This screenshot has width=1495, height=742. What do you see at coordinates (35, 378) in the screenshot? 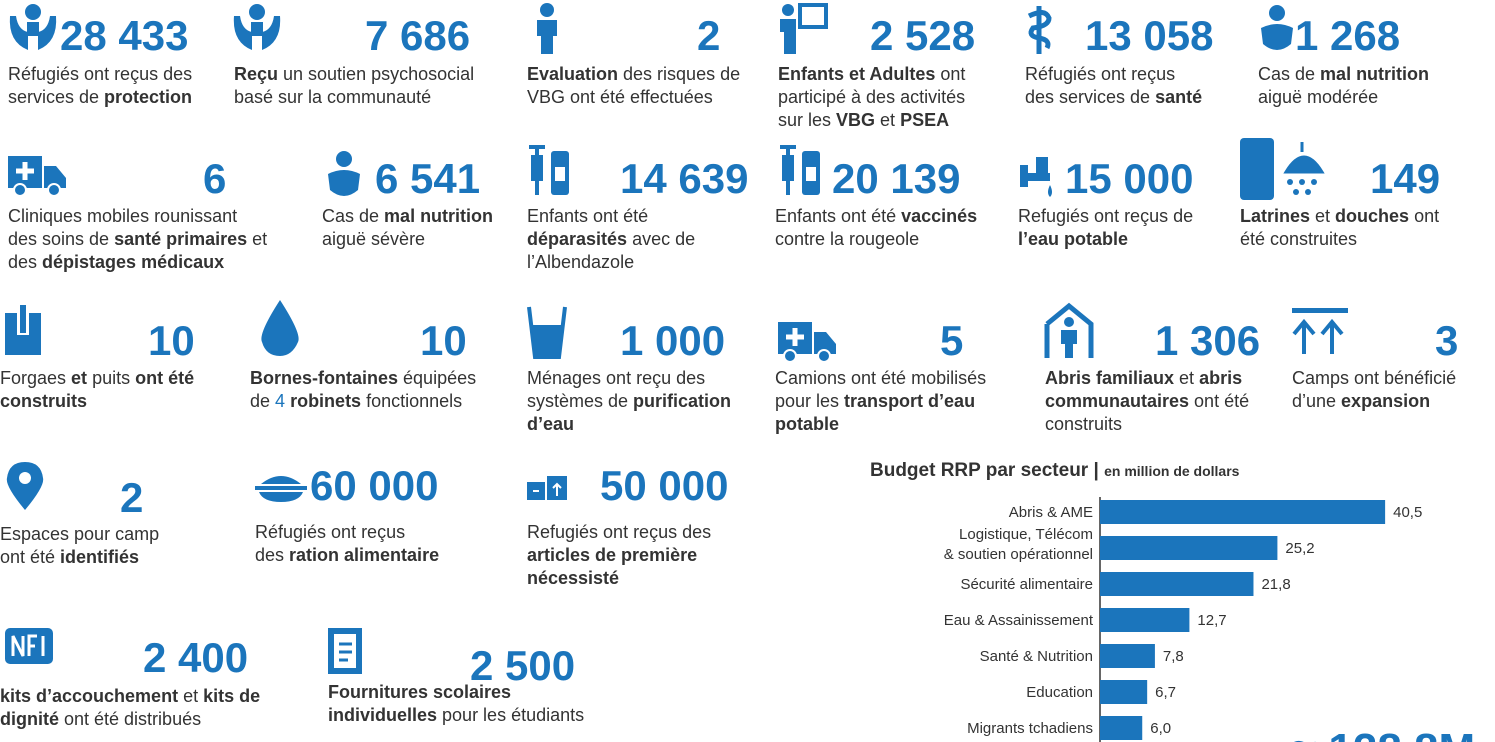
I see `description-segment: Forgaes` at bounding box center [35, 378].